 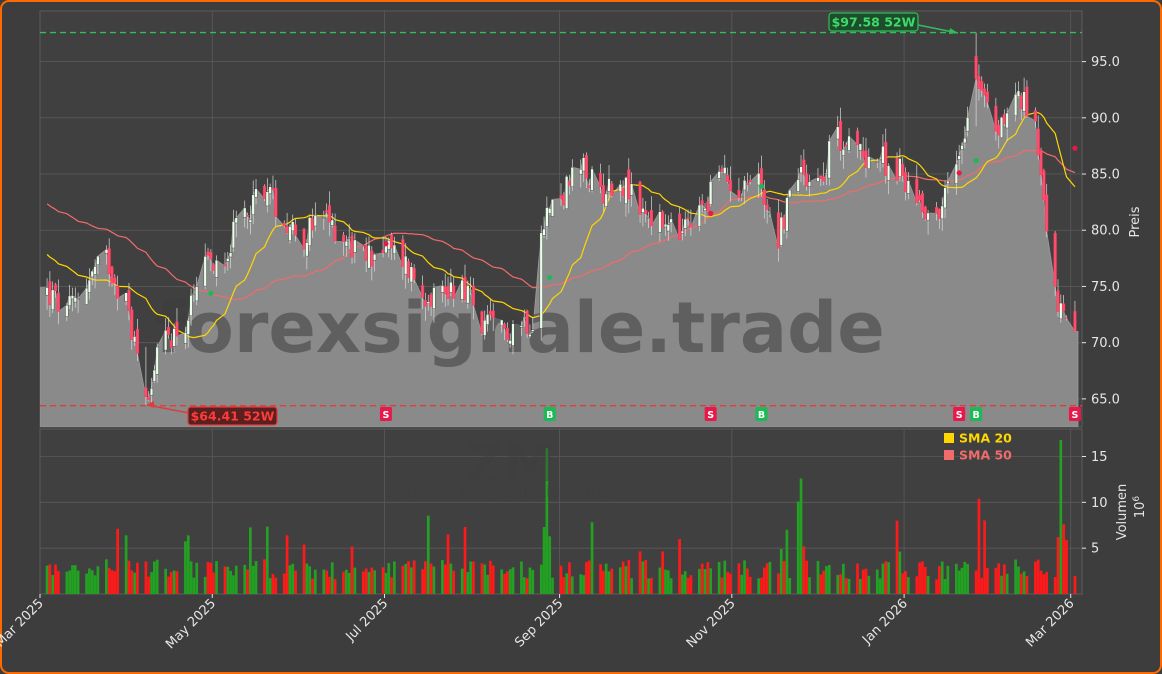 I want to click on time-tick-label-4: Nov 2025, so click(x=711, y=623).